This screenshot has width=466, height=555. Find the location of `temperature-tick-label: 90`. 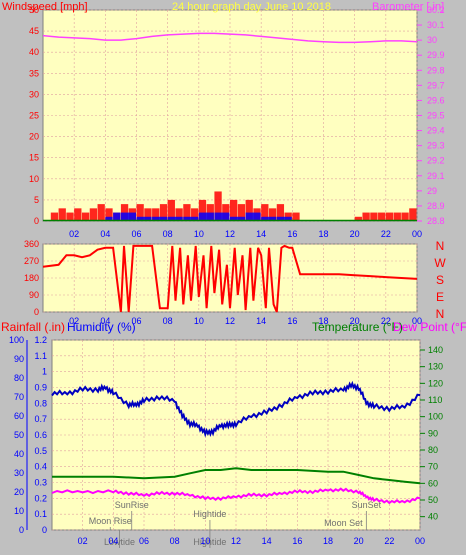

temperature-tick-label: 90 is located at coordinates (433, 433).